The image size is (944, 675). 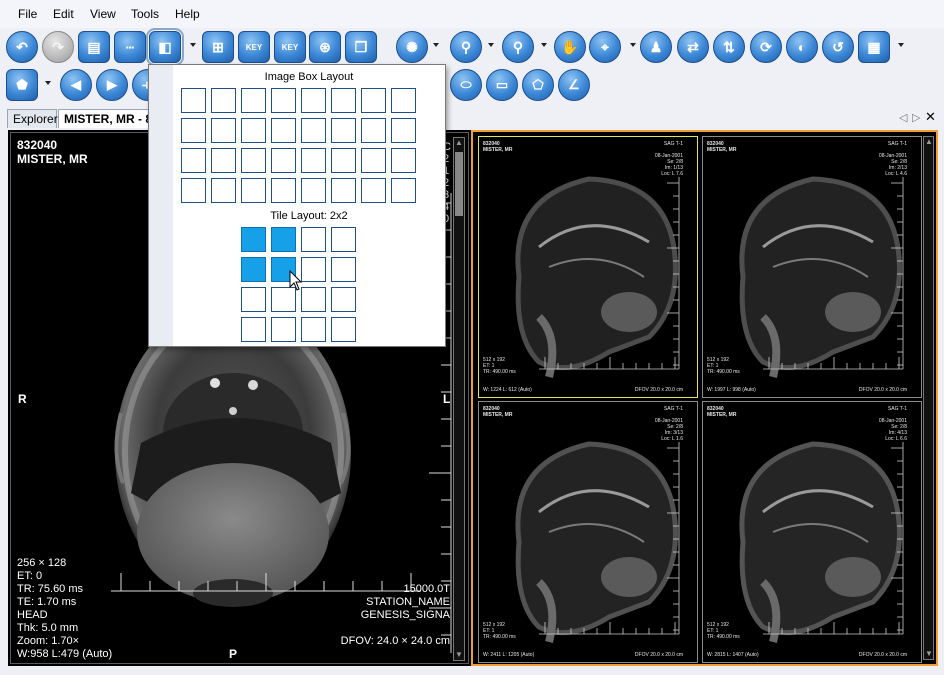 I want to click on grid-star-button: ⊞, so click(x=218, y=47).